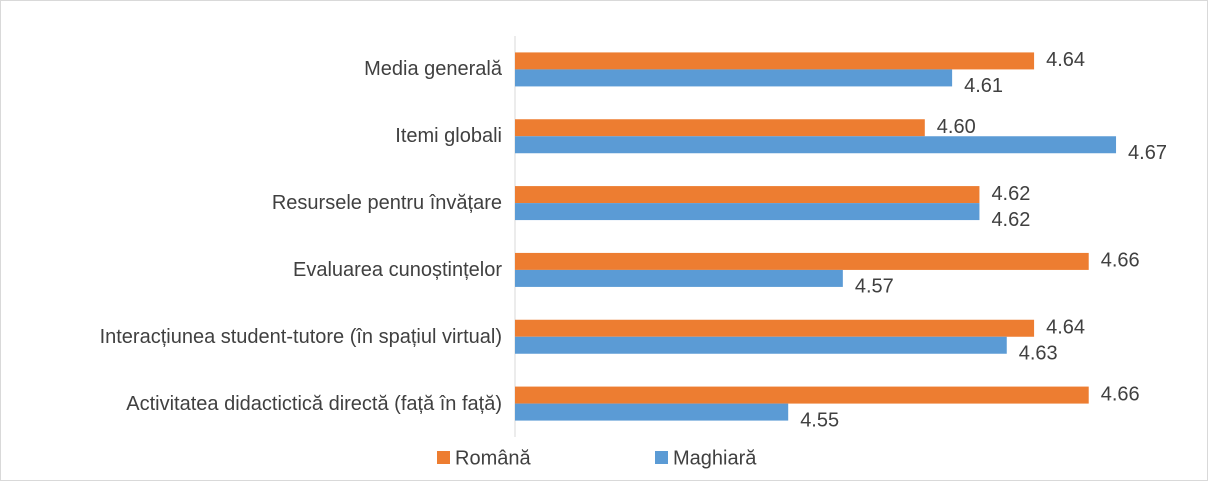  I want to click on category-label: Evaluarea cunoștințelor, so click(397, 269).